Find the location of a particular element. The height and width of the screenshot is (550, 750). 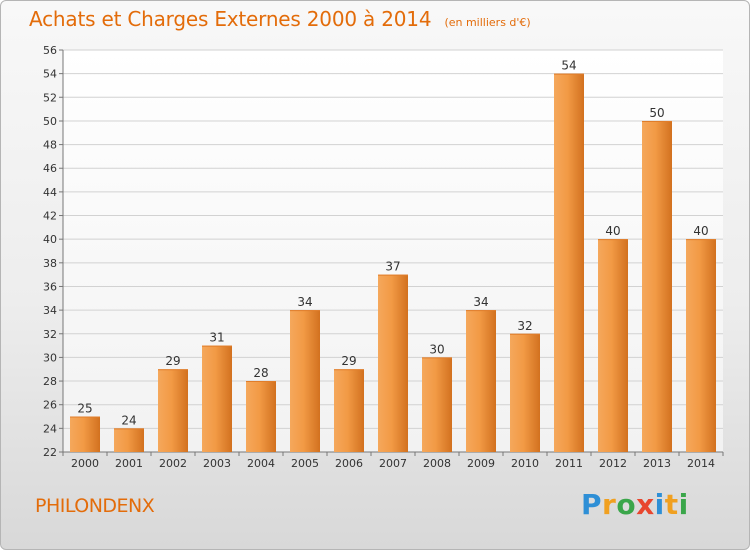

data-label: 54 is located at coordinates (568, 66).